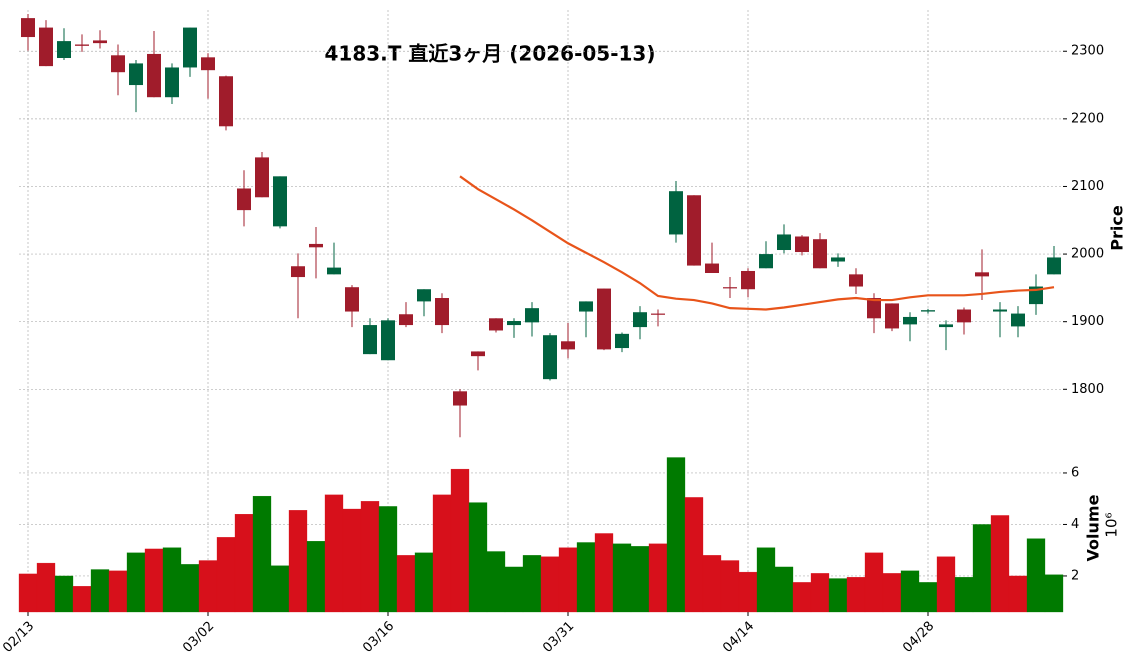 The height and width of the screenshot is (670, 1136). Describe the element at coordinates (1112, 524) in the screenshot. I see `volume-multiplier: 10⁶` at that location.